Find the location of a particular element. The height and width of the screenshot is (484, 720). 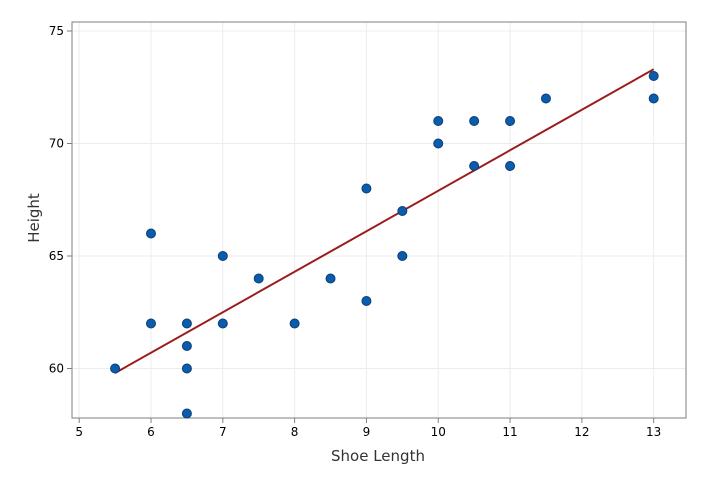

y-tick-label: 70 is located at coordinates (56, 144).